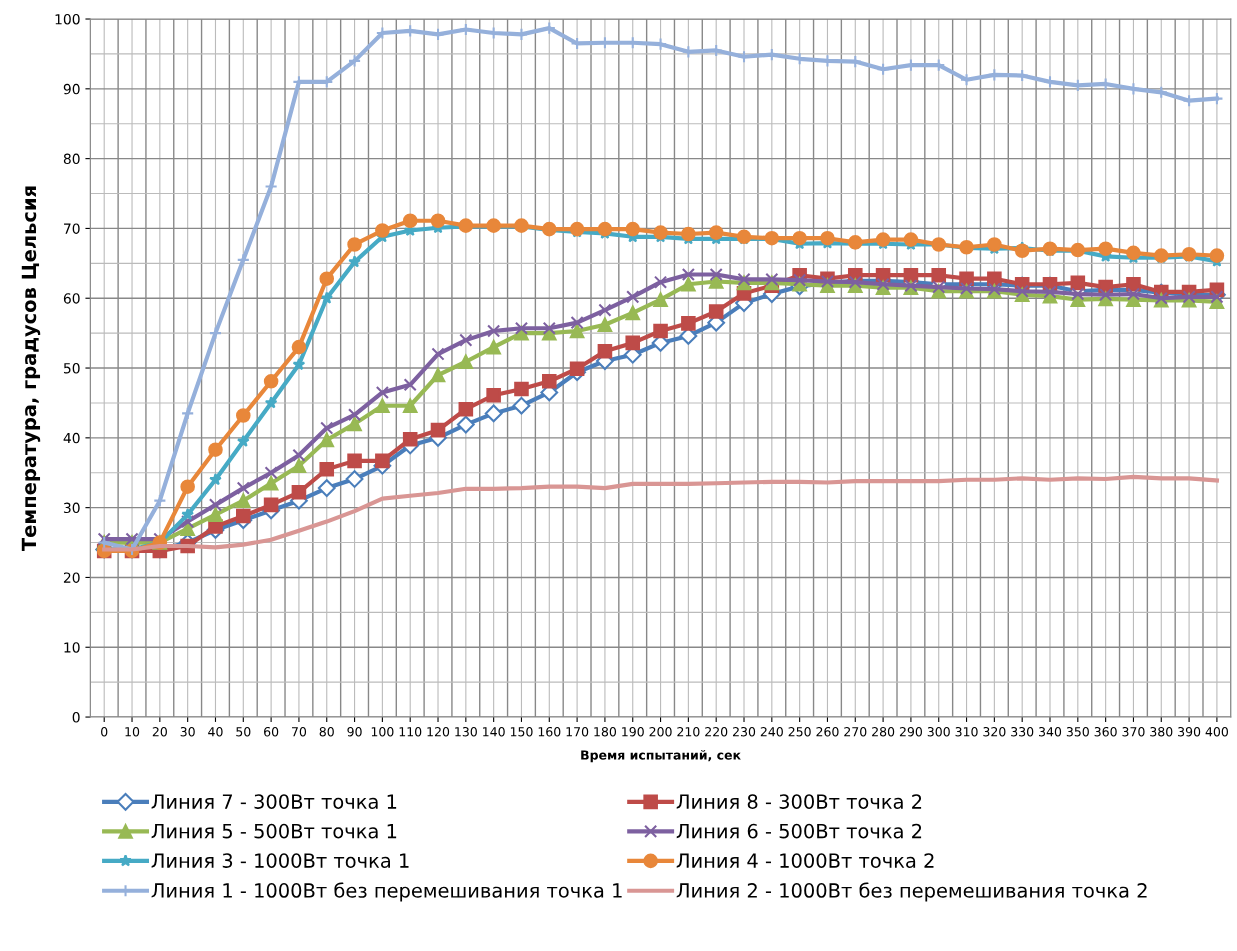  I want to click on x-tick-label: 80, so click(326, 732).